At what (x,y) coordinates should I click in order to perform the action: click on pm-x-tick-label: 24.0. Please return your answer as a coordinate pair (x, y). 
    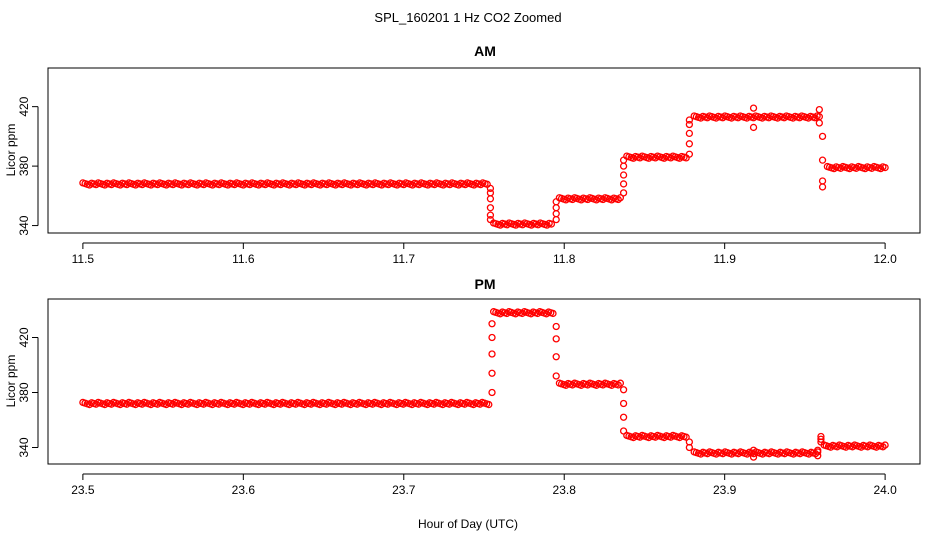
    Looking at the image, I should click on (885, 490).